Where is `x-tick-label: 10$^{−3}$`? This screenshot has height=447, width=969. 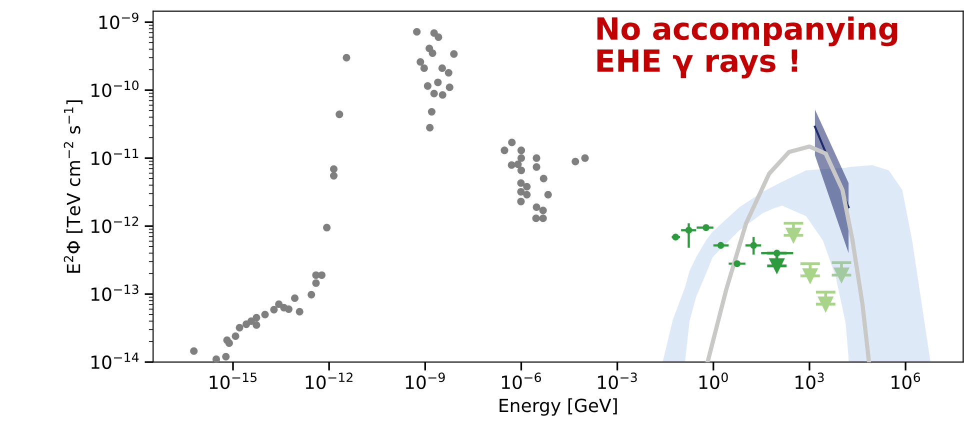
x-tick-label: 10$^{−3}$ is located at coordinates (617, 381).